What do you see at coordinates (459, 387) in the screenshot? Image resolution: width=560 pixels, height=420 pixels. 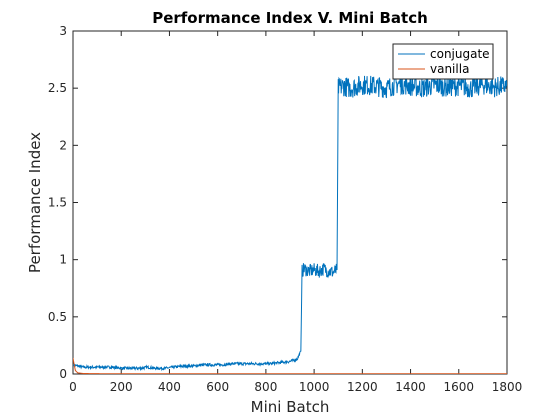 I see `x-tick-label: 1600` at bounding box center [459, 387].